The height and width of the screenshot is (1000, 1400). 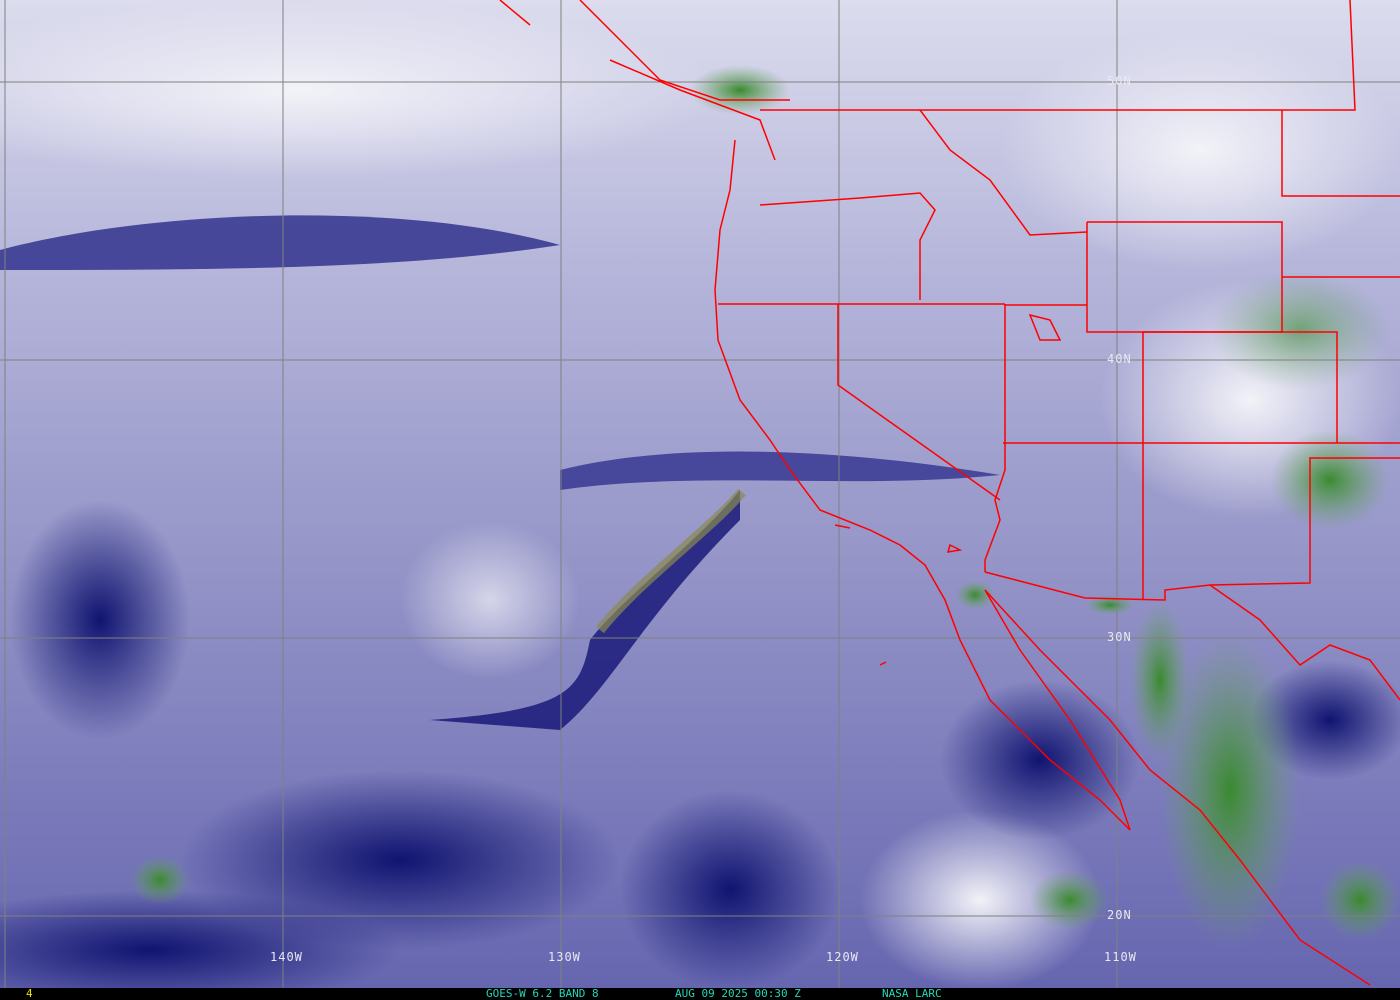 I want to click on frame-number: 4, so click(x=29, y=993).